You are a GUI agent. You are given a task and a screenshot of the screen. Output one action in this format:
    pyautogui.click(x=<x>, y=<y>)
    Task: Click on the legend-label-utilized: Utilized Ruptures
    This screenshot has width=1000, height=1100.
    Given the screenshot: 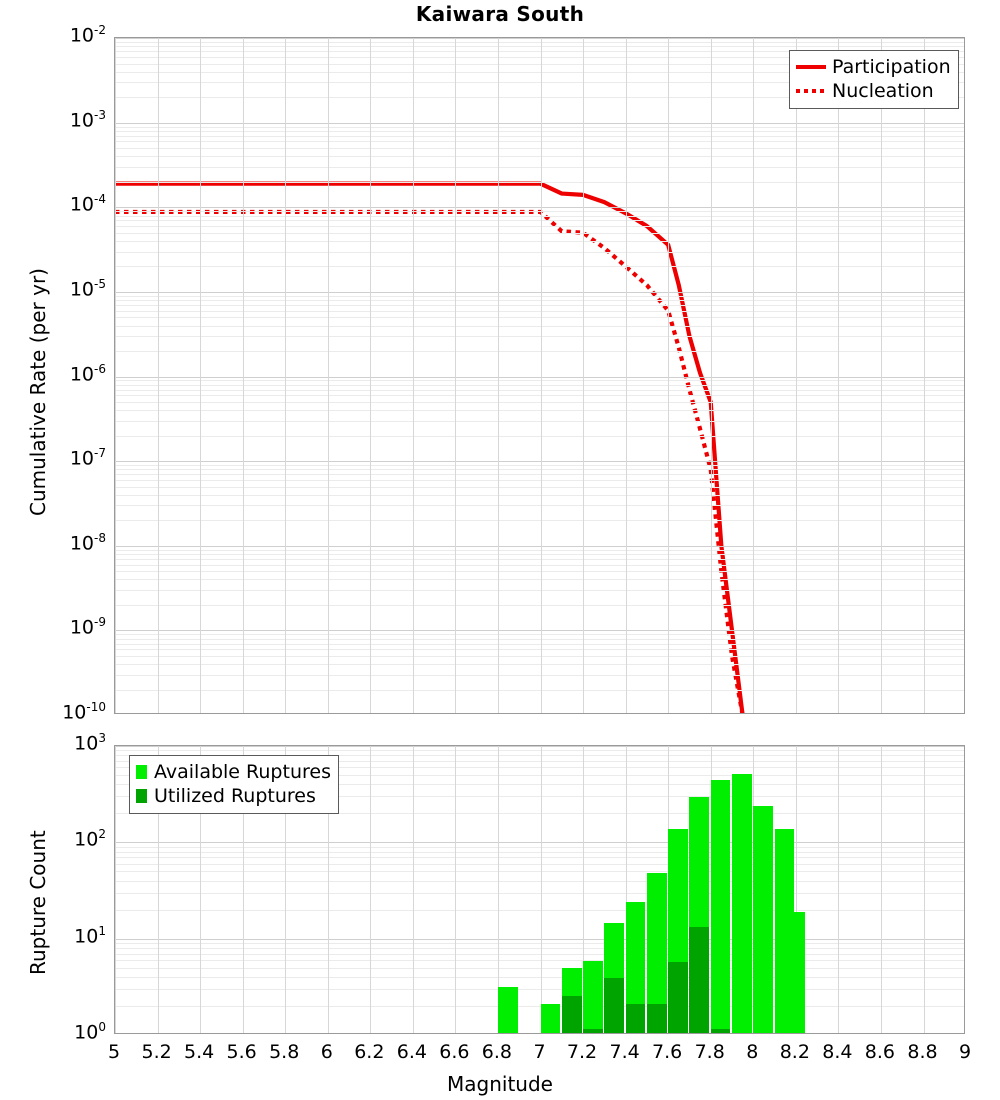 What is the action you would take?
    pyautogui.click(x=235, y=796)
    